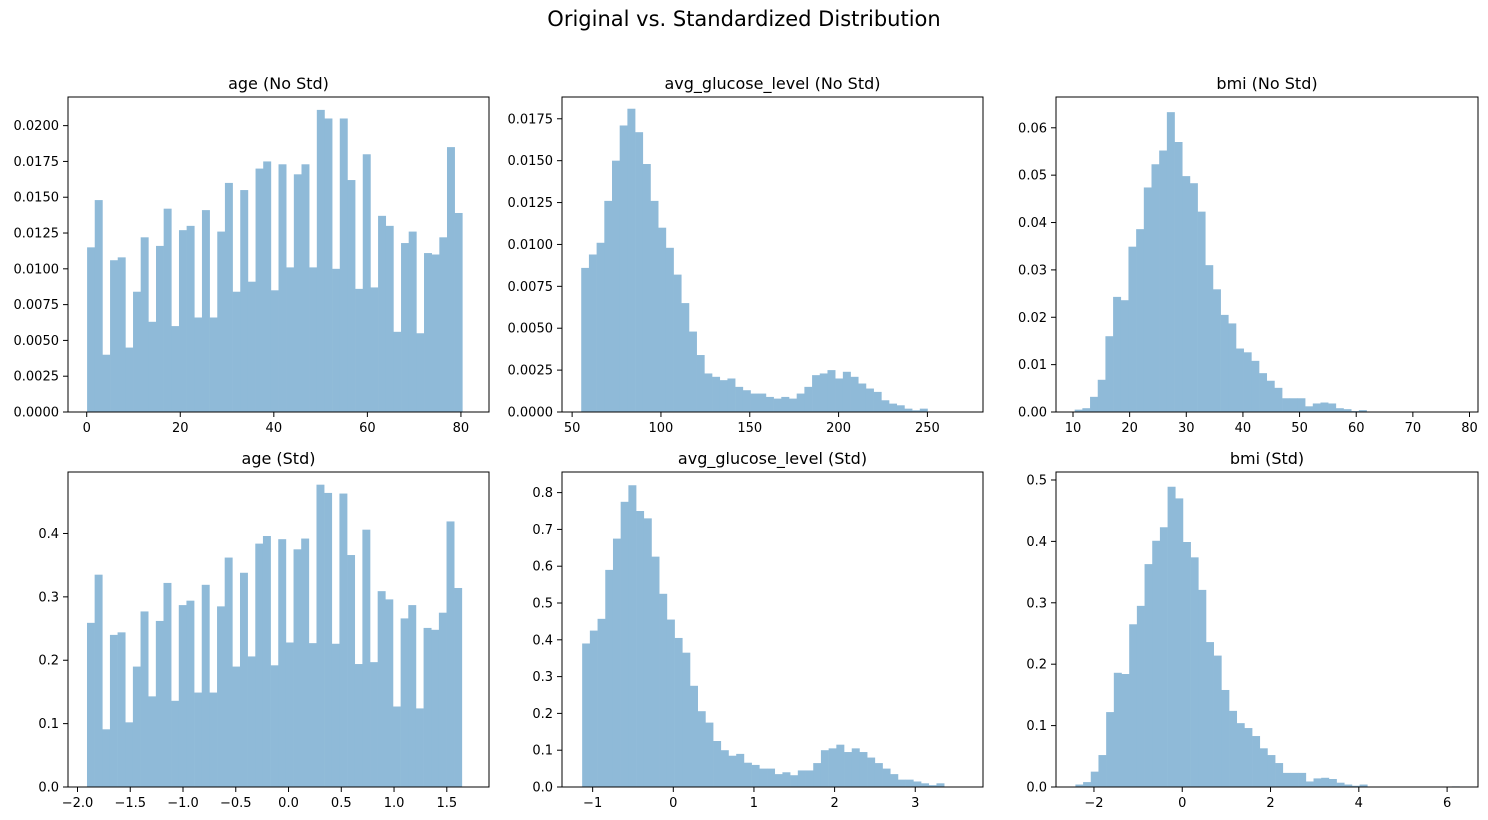 This screenshot has width=1488, height=820. What do you see at coordinates (446, 803) in the screenshot?
I see `x-tick-label: 1.5` at bounding box center [446, 803].